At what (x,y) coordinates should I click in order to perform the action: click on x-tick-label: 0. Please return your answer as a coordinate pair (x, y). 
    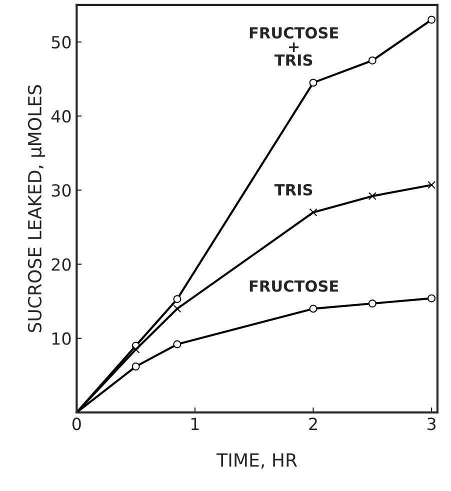
    Looking at the image, I should click on (76, 424).